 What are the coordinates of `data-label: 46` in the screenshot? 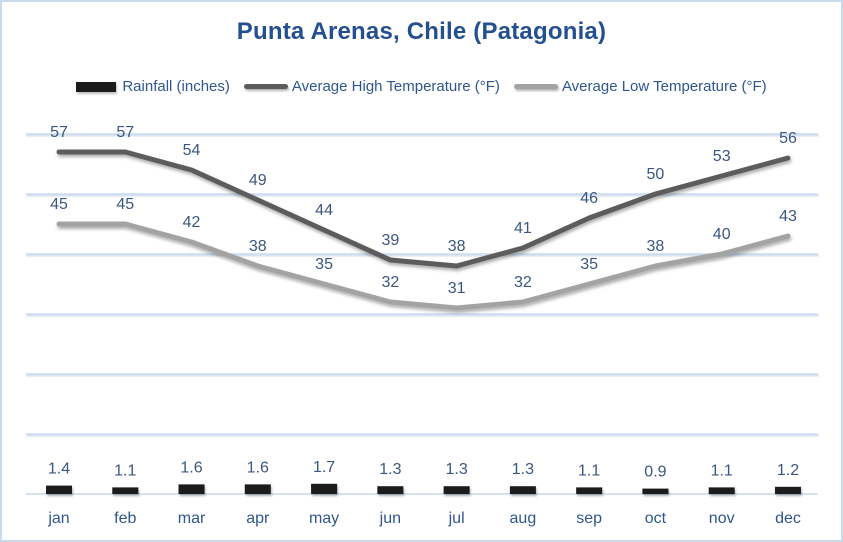 It's located at (589, 198).